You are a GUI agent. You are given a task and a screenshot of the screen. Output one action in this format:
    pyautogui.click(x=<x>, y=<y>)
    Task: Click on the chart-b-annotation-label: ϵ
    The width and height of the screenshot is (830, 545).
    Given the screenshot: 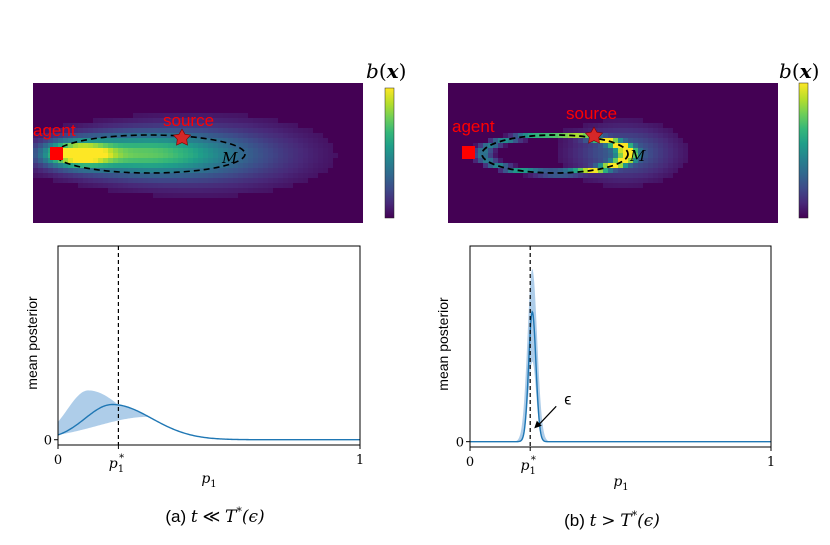 What is the action you would take?
    pyautogui.click(x=567, y=399)
    